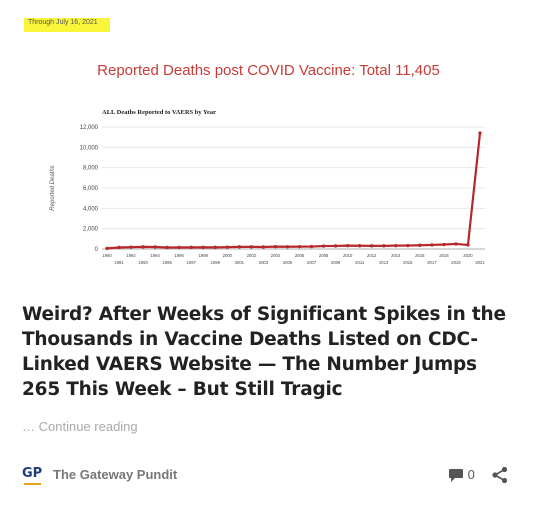 This screenshot has height=514, width=537. I want to click on comment-count: 0, so click(471, 474).